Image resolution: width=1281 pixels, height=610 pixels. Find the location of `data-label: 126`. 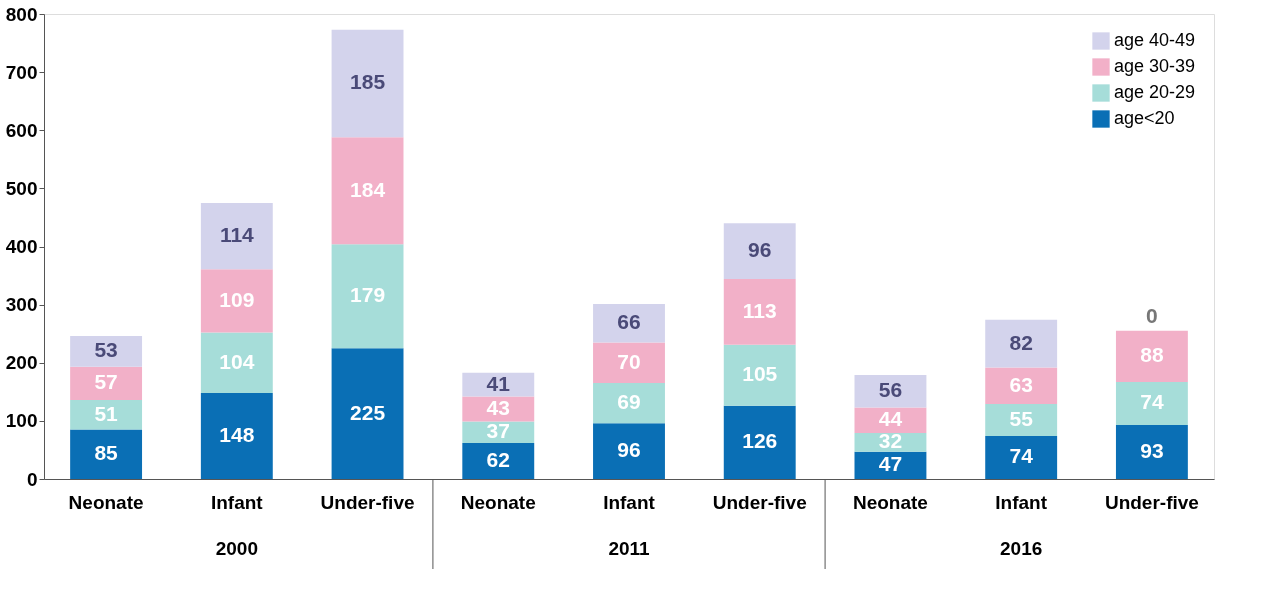

data-label: 126 is located at coordinates (760, 441).